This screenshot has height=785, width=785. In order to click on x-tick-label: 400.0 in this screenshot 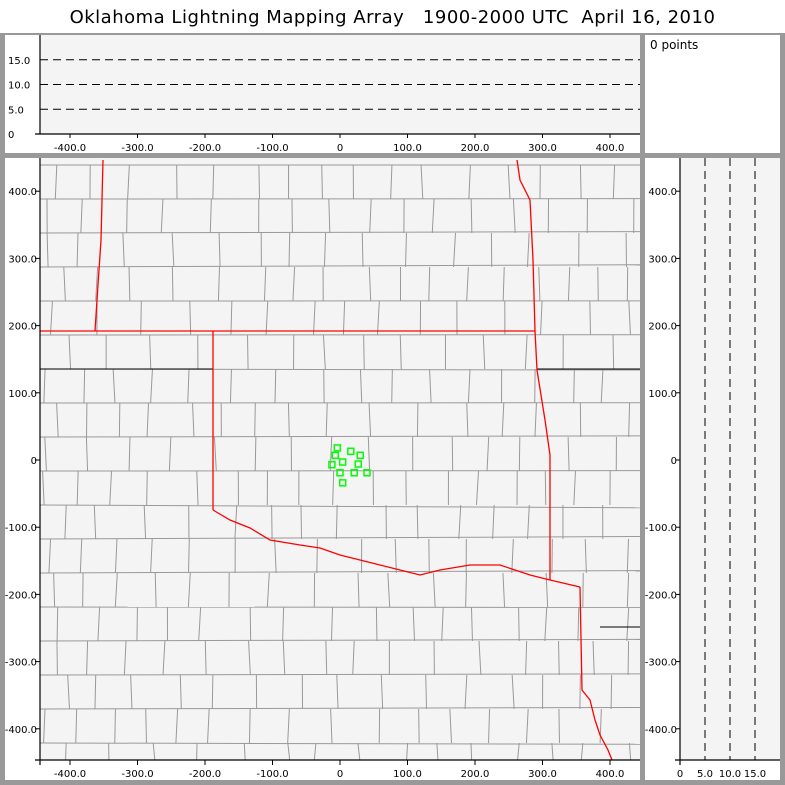, I will do `click(610, 774)`.